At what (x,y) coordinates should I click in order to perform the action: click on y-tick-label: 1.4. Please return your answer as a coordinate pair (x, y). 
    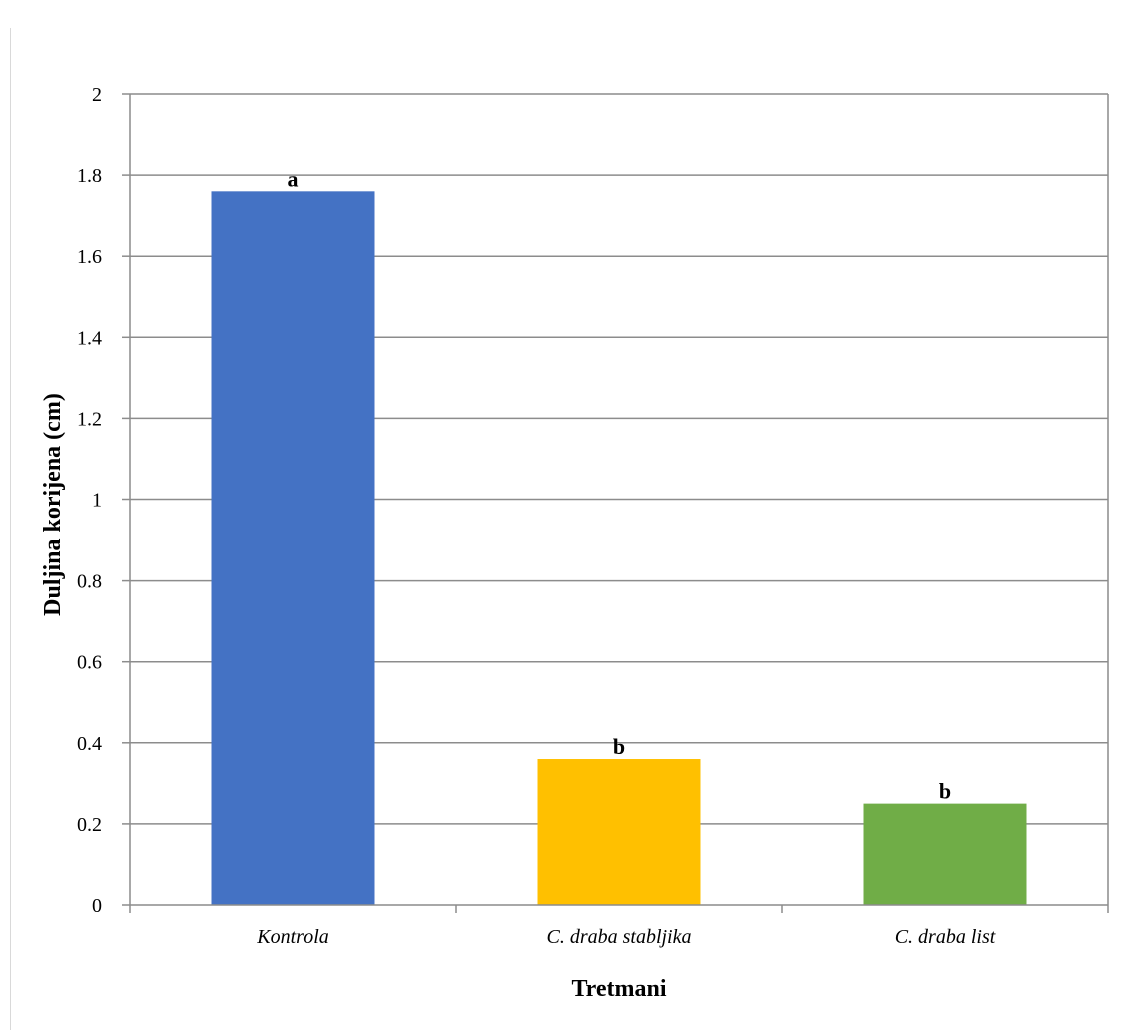
    Looking at the image, I should click on (89, 338).